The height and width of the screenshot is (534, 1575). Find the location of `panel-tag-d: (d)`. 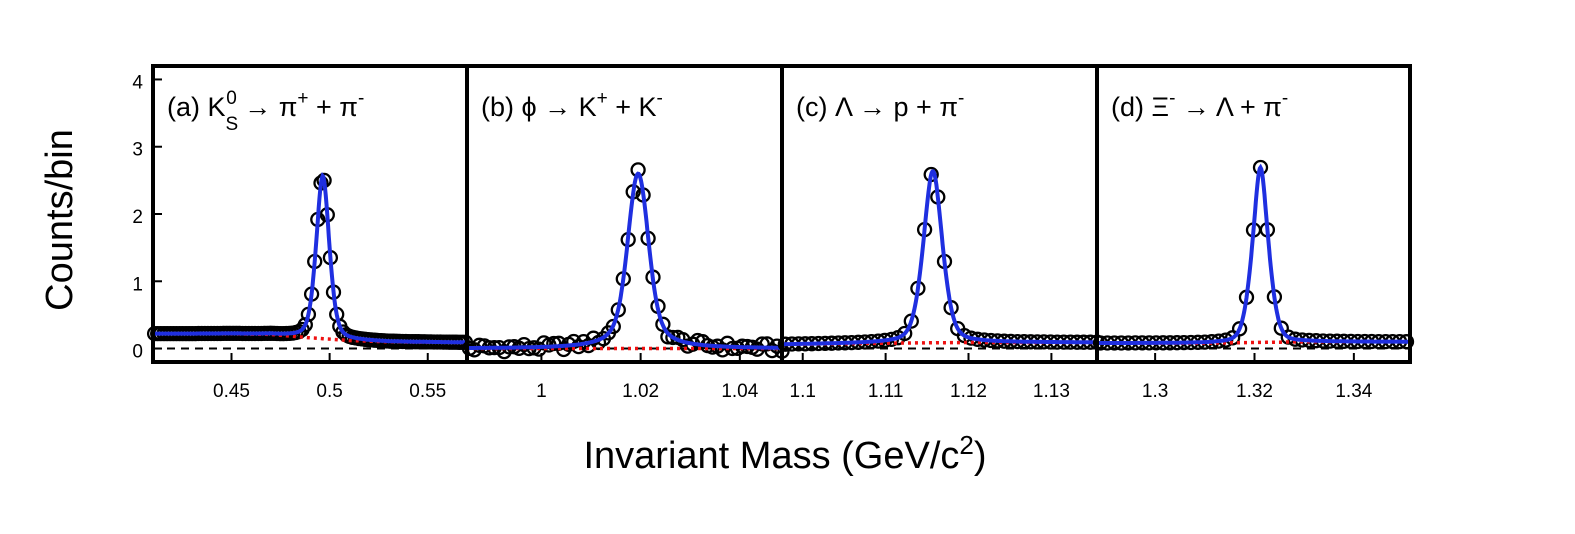

panel-tag-d: (d) is located at coordinates (1131, 107).